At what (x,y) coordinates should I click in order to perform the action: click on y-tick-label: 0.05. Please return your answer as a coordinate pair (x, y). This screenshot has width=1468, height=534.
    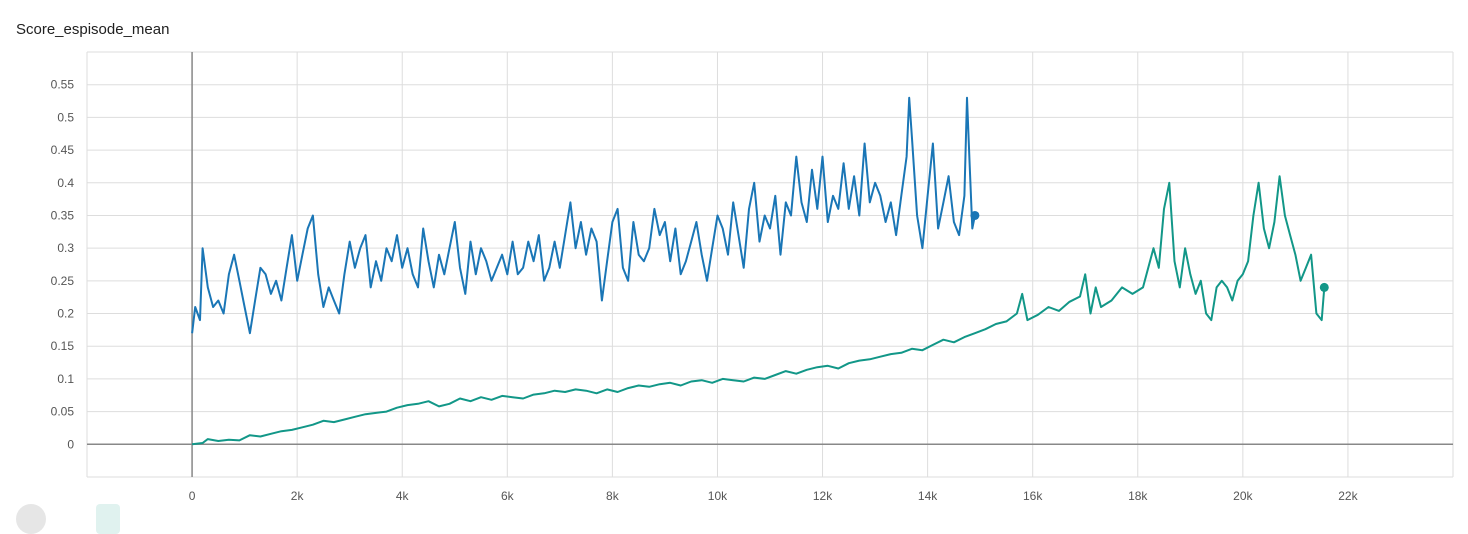
    Looking at the image, I should click on (63, 412).